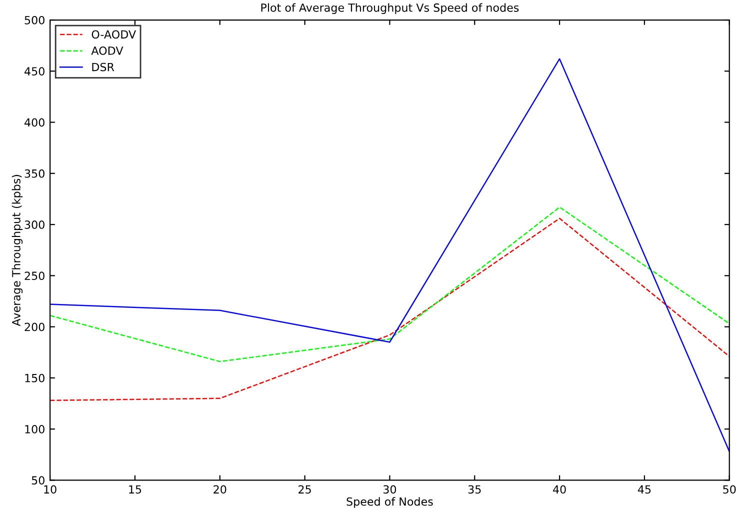  I want to click on x-tick-label: 30, so click(389, 489).